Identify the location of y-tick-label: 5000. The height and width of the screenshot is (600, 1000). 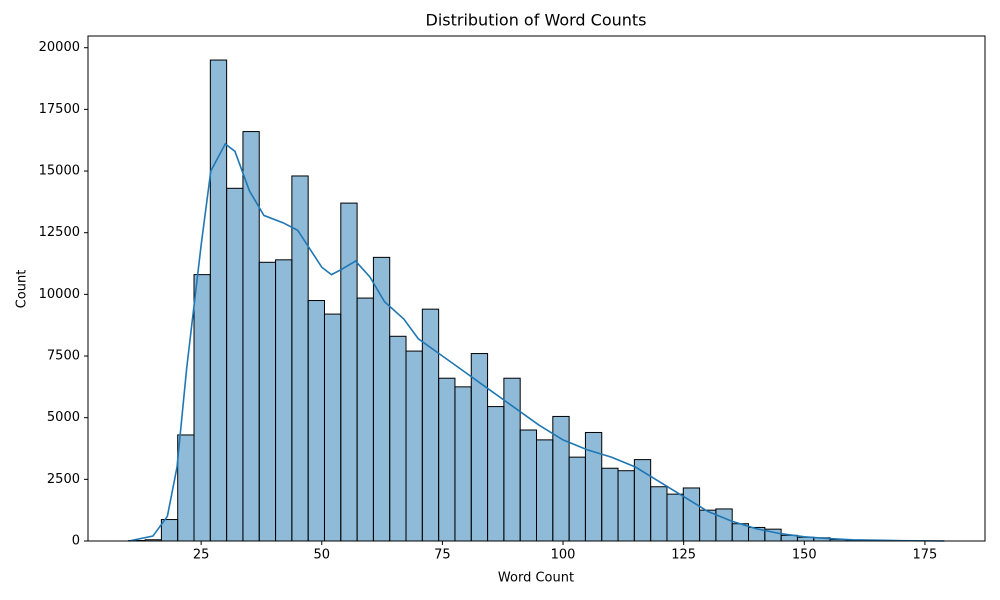
(63, 417).